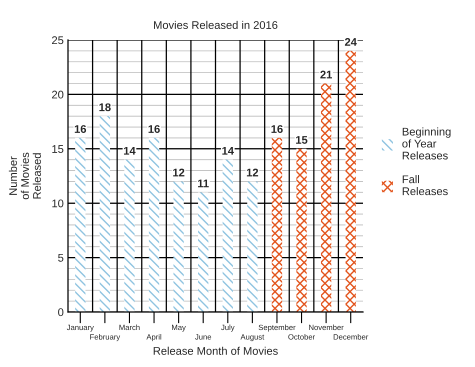 Image resolution: width=475 pixels, height=367 pixels. What do you see at coordinates (425, 185) in the screenshot?
I see `legend-label: Fall Releases` at bounding box center [425, 185].